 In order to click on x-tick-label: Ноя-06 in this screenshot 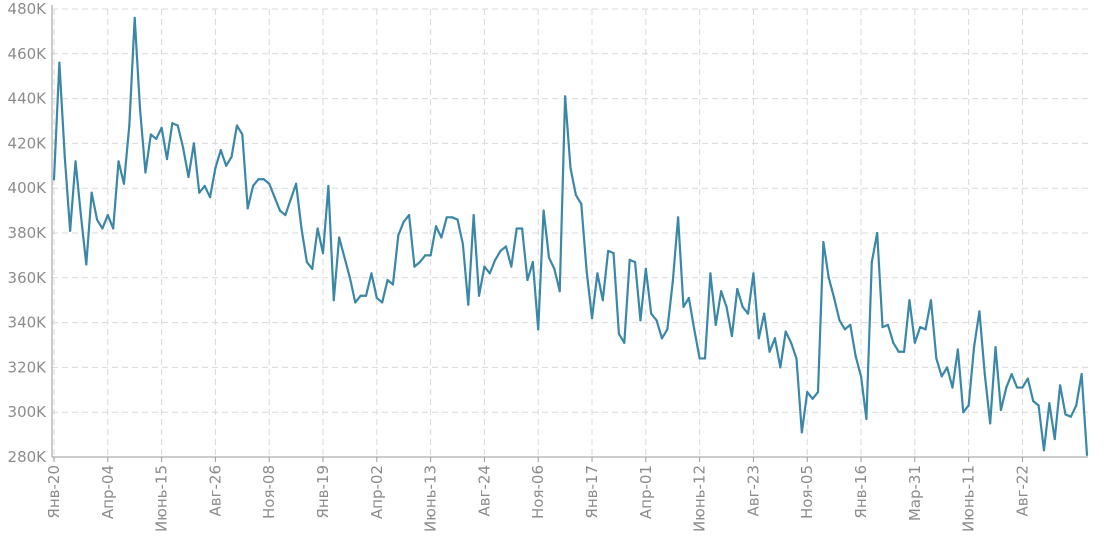, I will do `click(538, 492)`.